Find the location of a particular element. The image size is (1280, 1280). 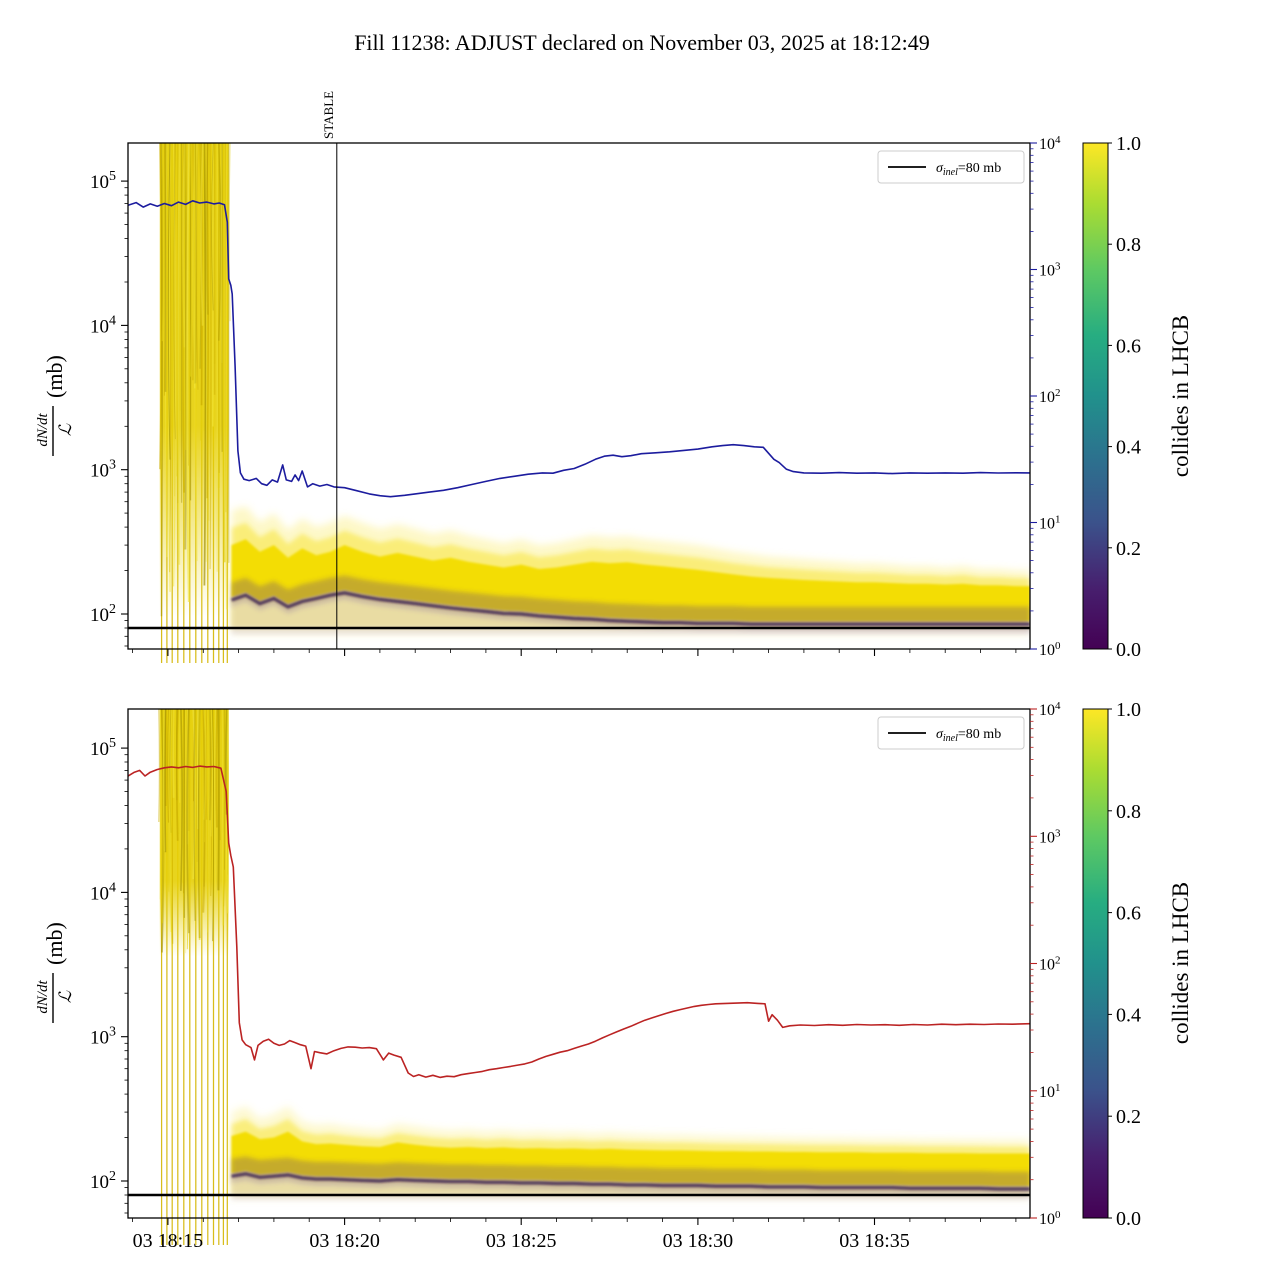

colorbar-gradient is located at coordinates (1095, 963).